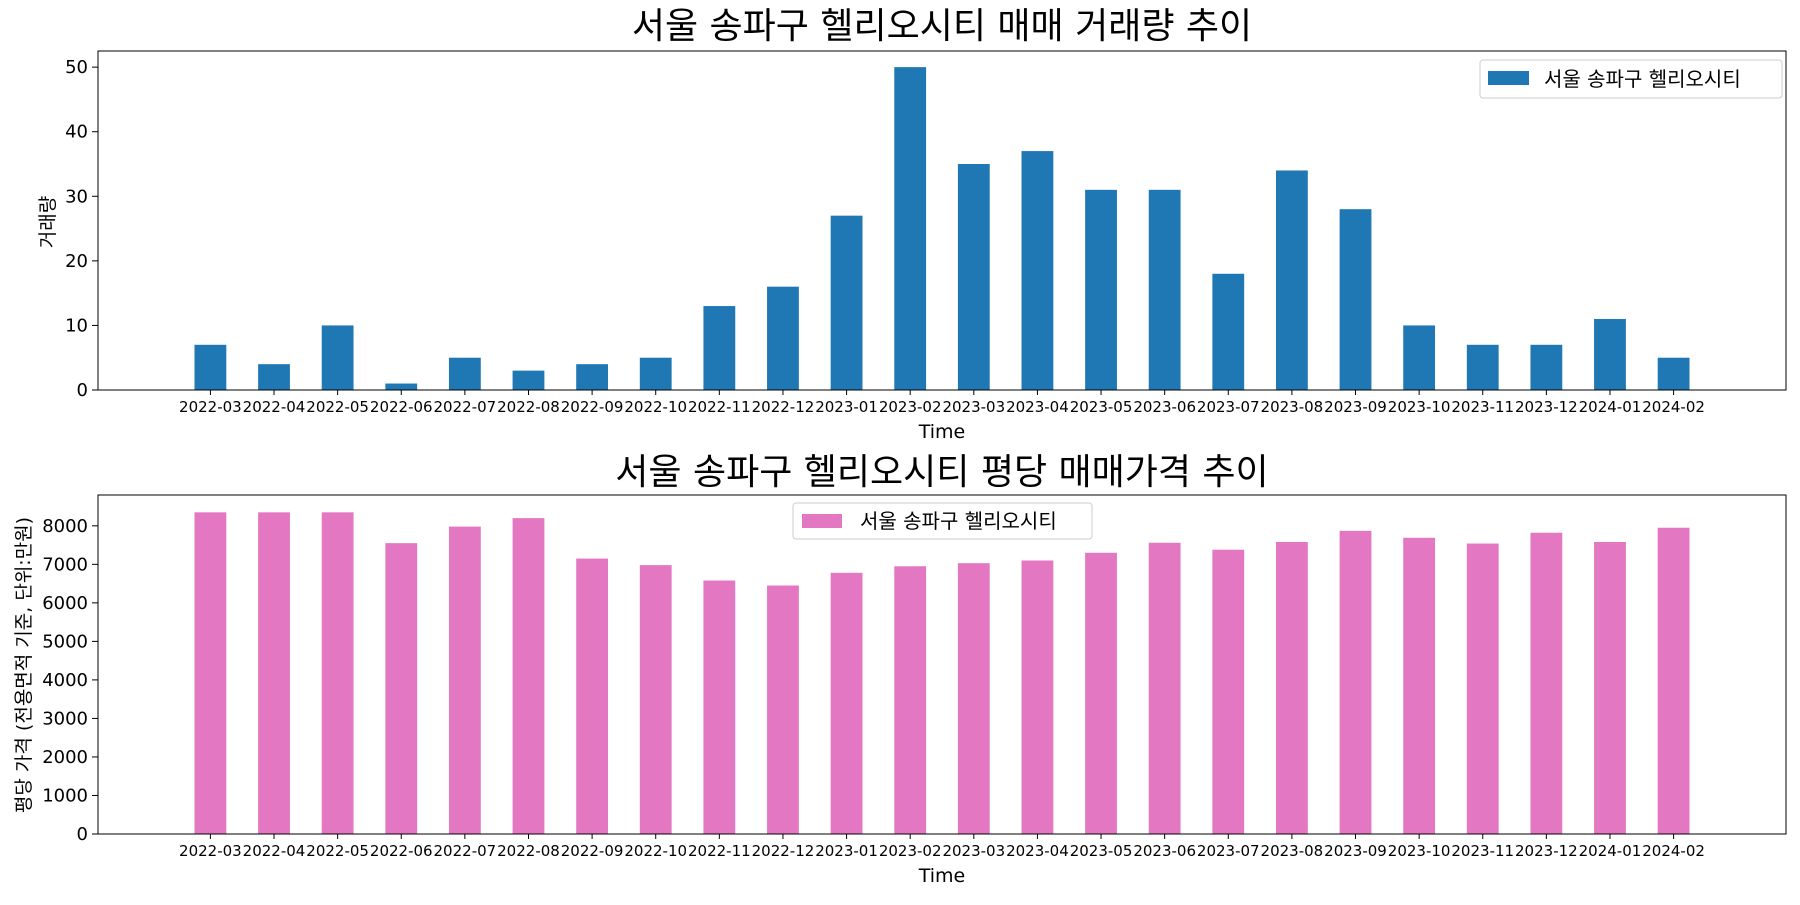  What do you see at coordinates (592, 407) in the screenshot?
I see `volume-xtick-label: 2022-09` at bounding box center [592, 407].